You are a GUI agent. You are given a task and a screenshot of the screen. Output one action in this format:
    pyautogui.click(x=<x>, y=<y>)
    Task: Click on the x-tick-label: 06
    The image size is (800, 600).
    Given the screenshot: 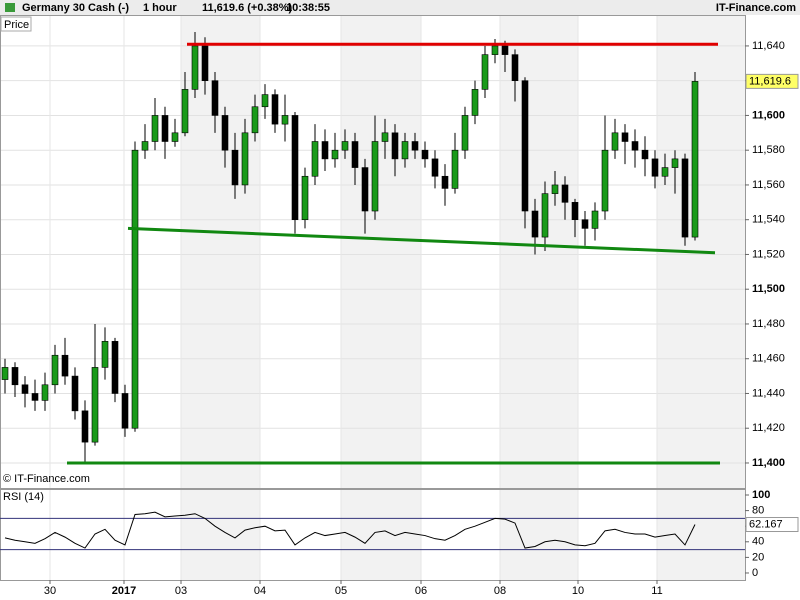 What is the action you would take?
    pyautogui.click(x=421, y=591)
    